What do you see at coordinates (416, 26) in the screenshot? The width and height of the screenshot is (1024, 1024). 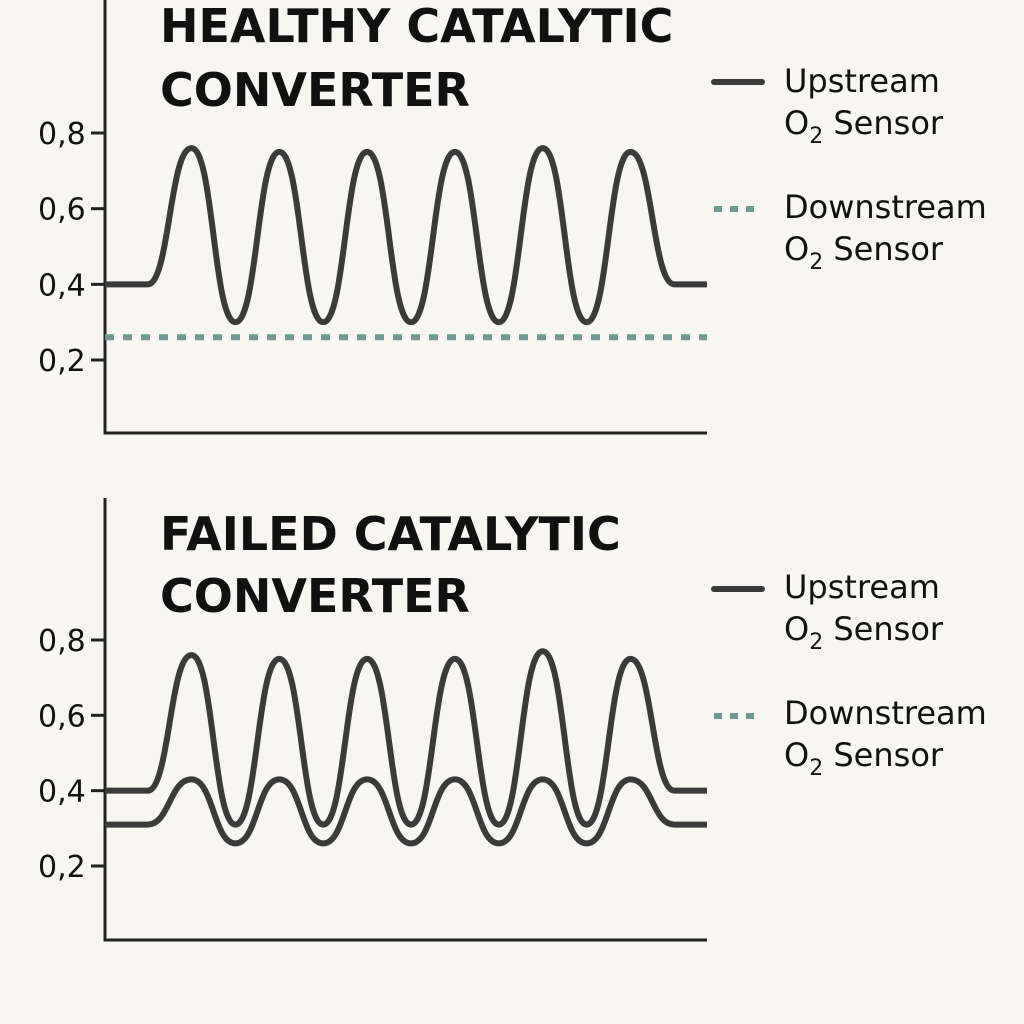 I see `chart-title-line-1: HEALTHY CATALYTIC` at bounding box center [416, 26].